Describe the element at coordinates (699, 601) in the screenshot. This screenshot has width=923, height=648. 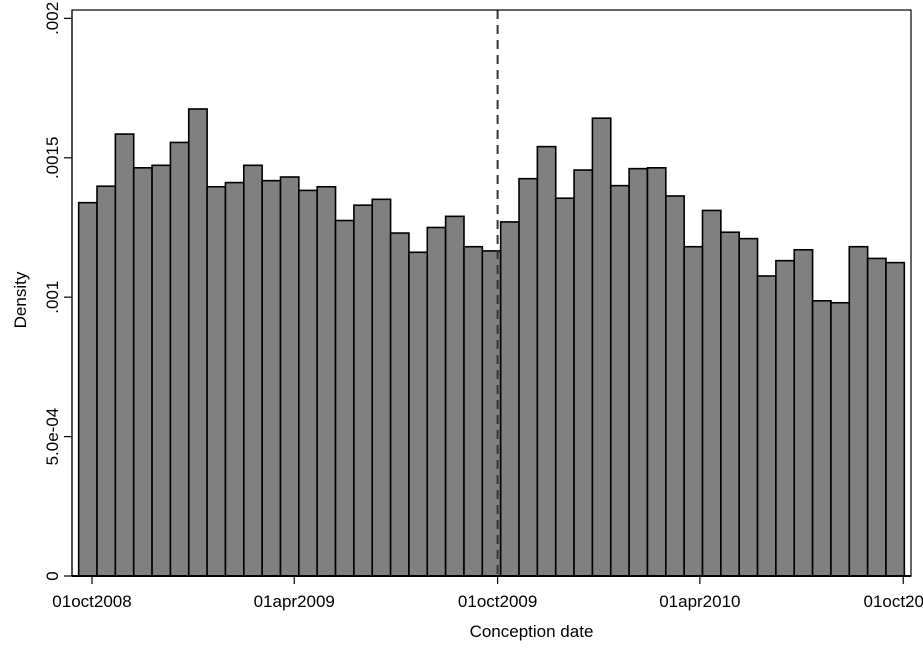
I see `x-tick-label: 01apr2010` at that location.